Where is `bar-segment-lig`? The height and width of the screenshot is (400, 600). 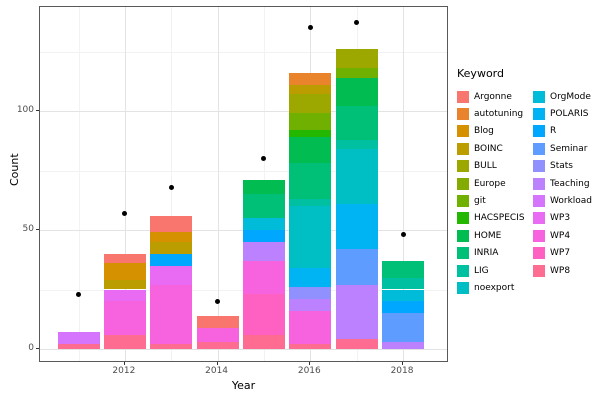 bar-segment-lig is located at coordinates (356, 144).